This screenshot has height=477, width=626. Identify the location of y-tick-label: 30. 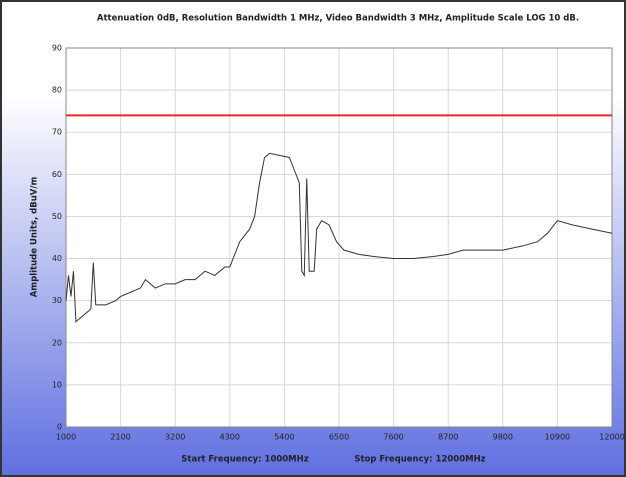
(57, 300).